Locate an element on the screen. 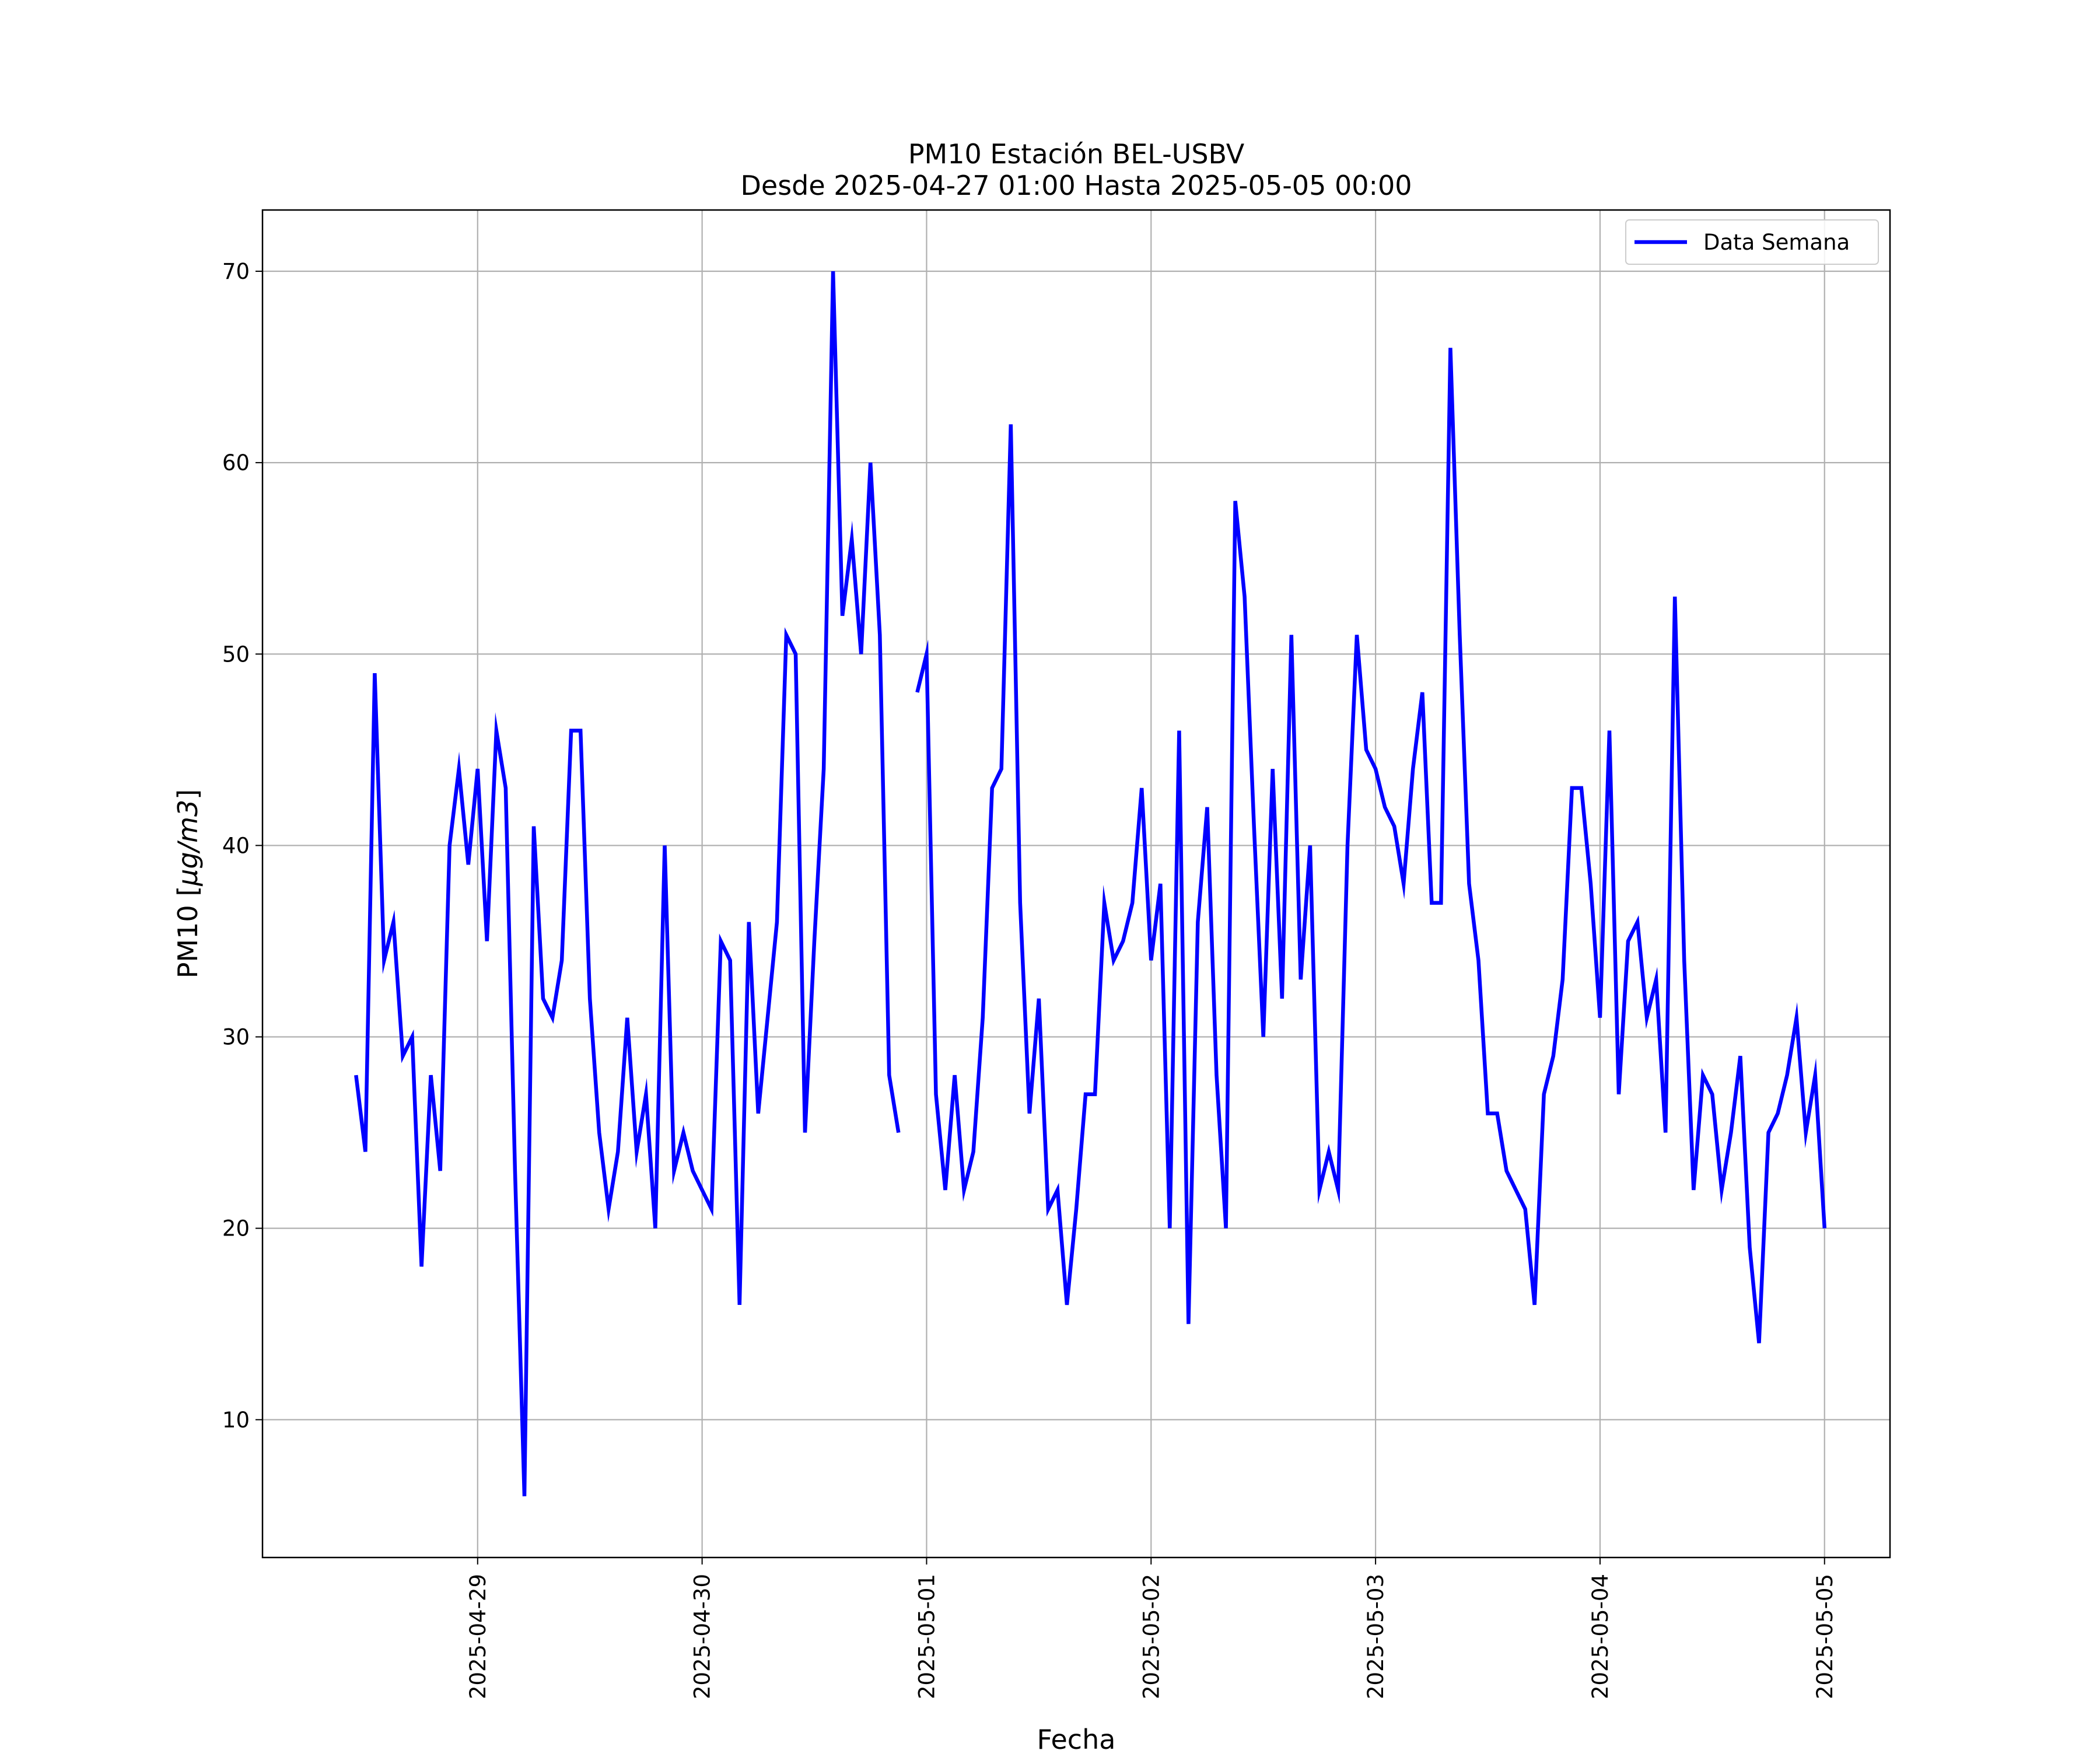 This screenshot has width=2100, height=1750. y-axis-ticks: 10 20 30 40 50 60 70 is located at coordinates (242, 846).